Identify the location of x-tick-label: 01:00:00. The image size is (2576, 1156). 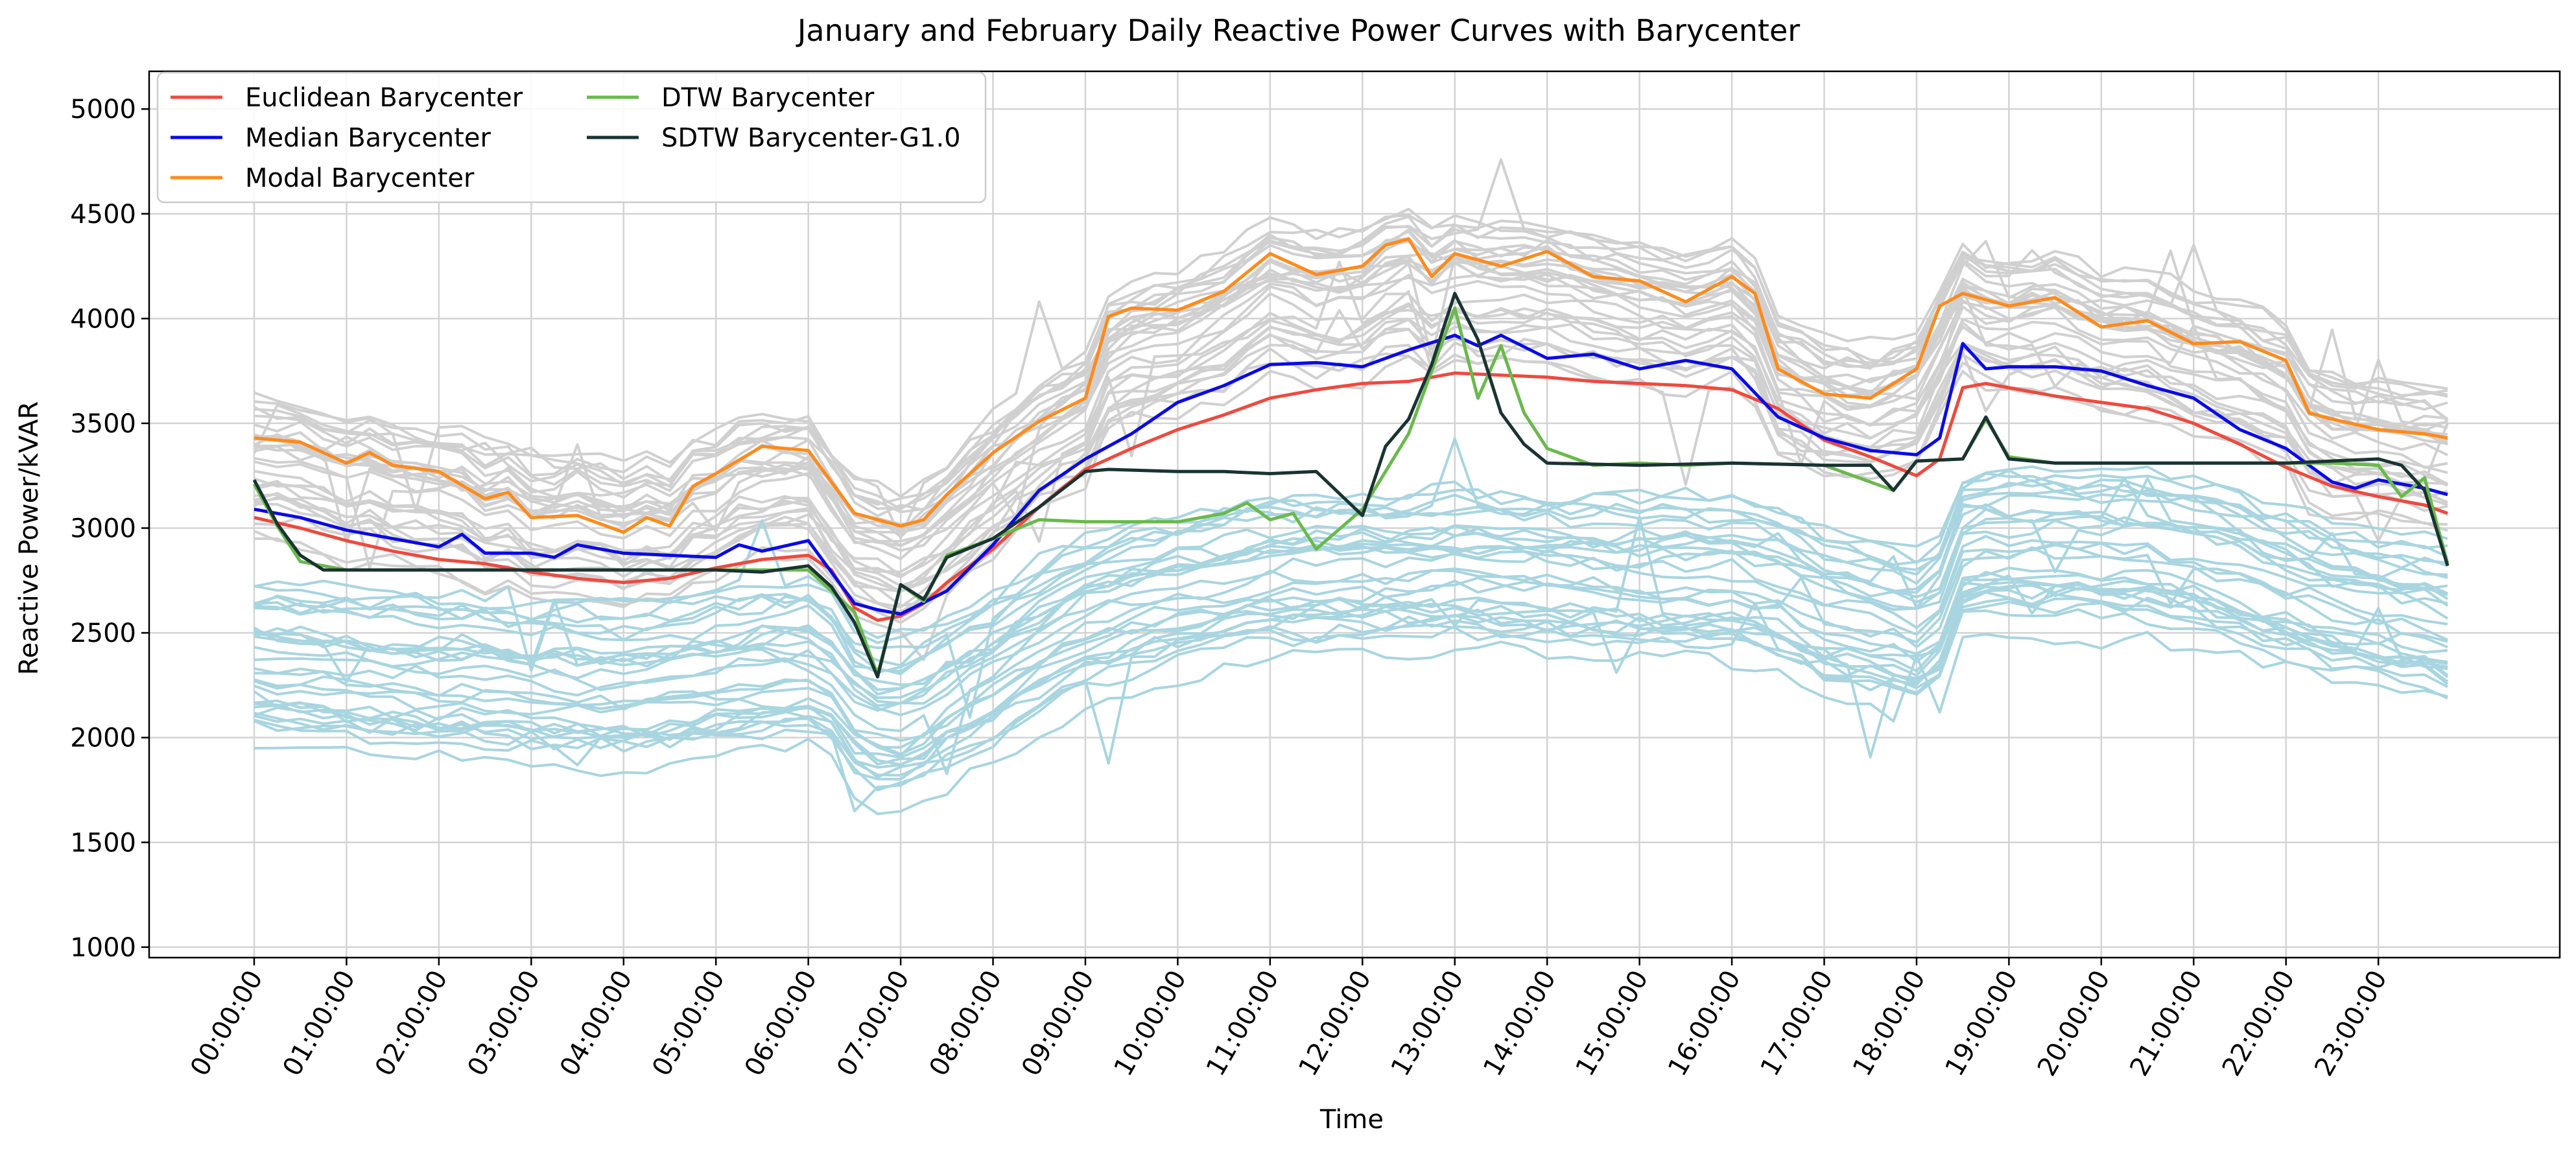
(319, 1023).